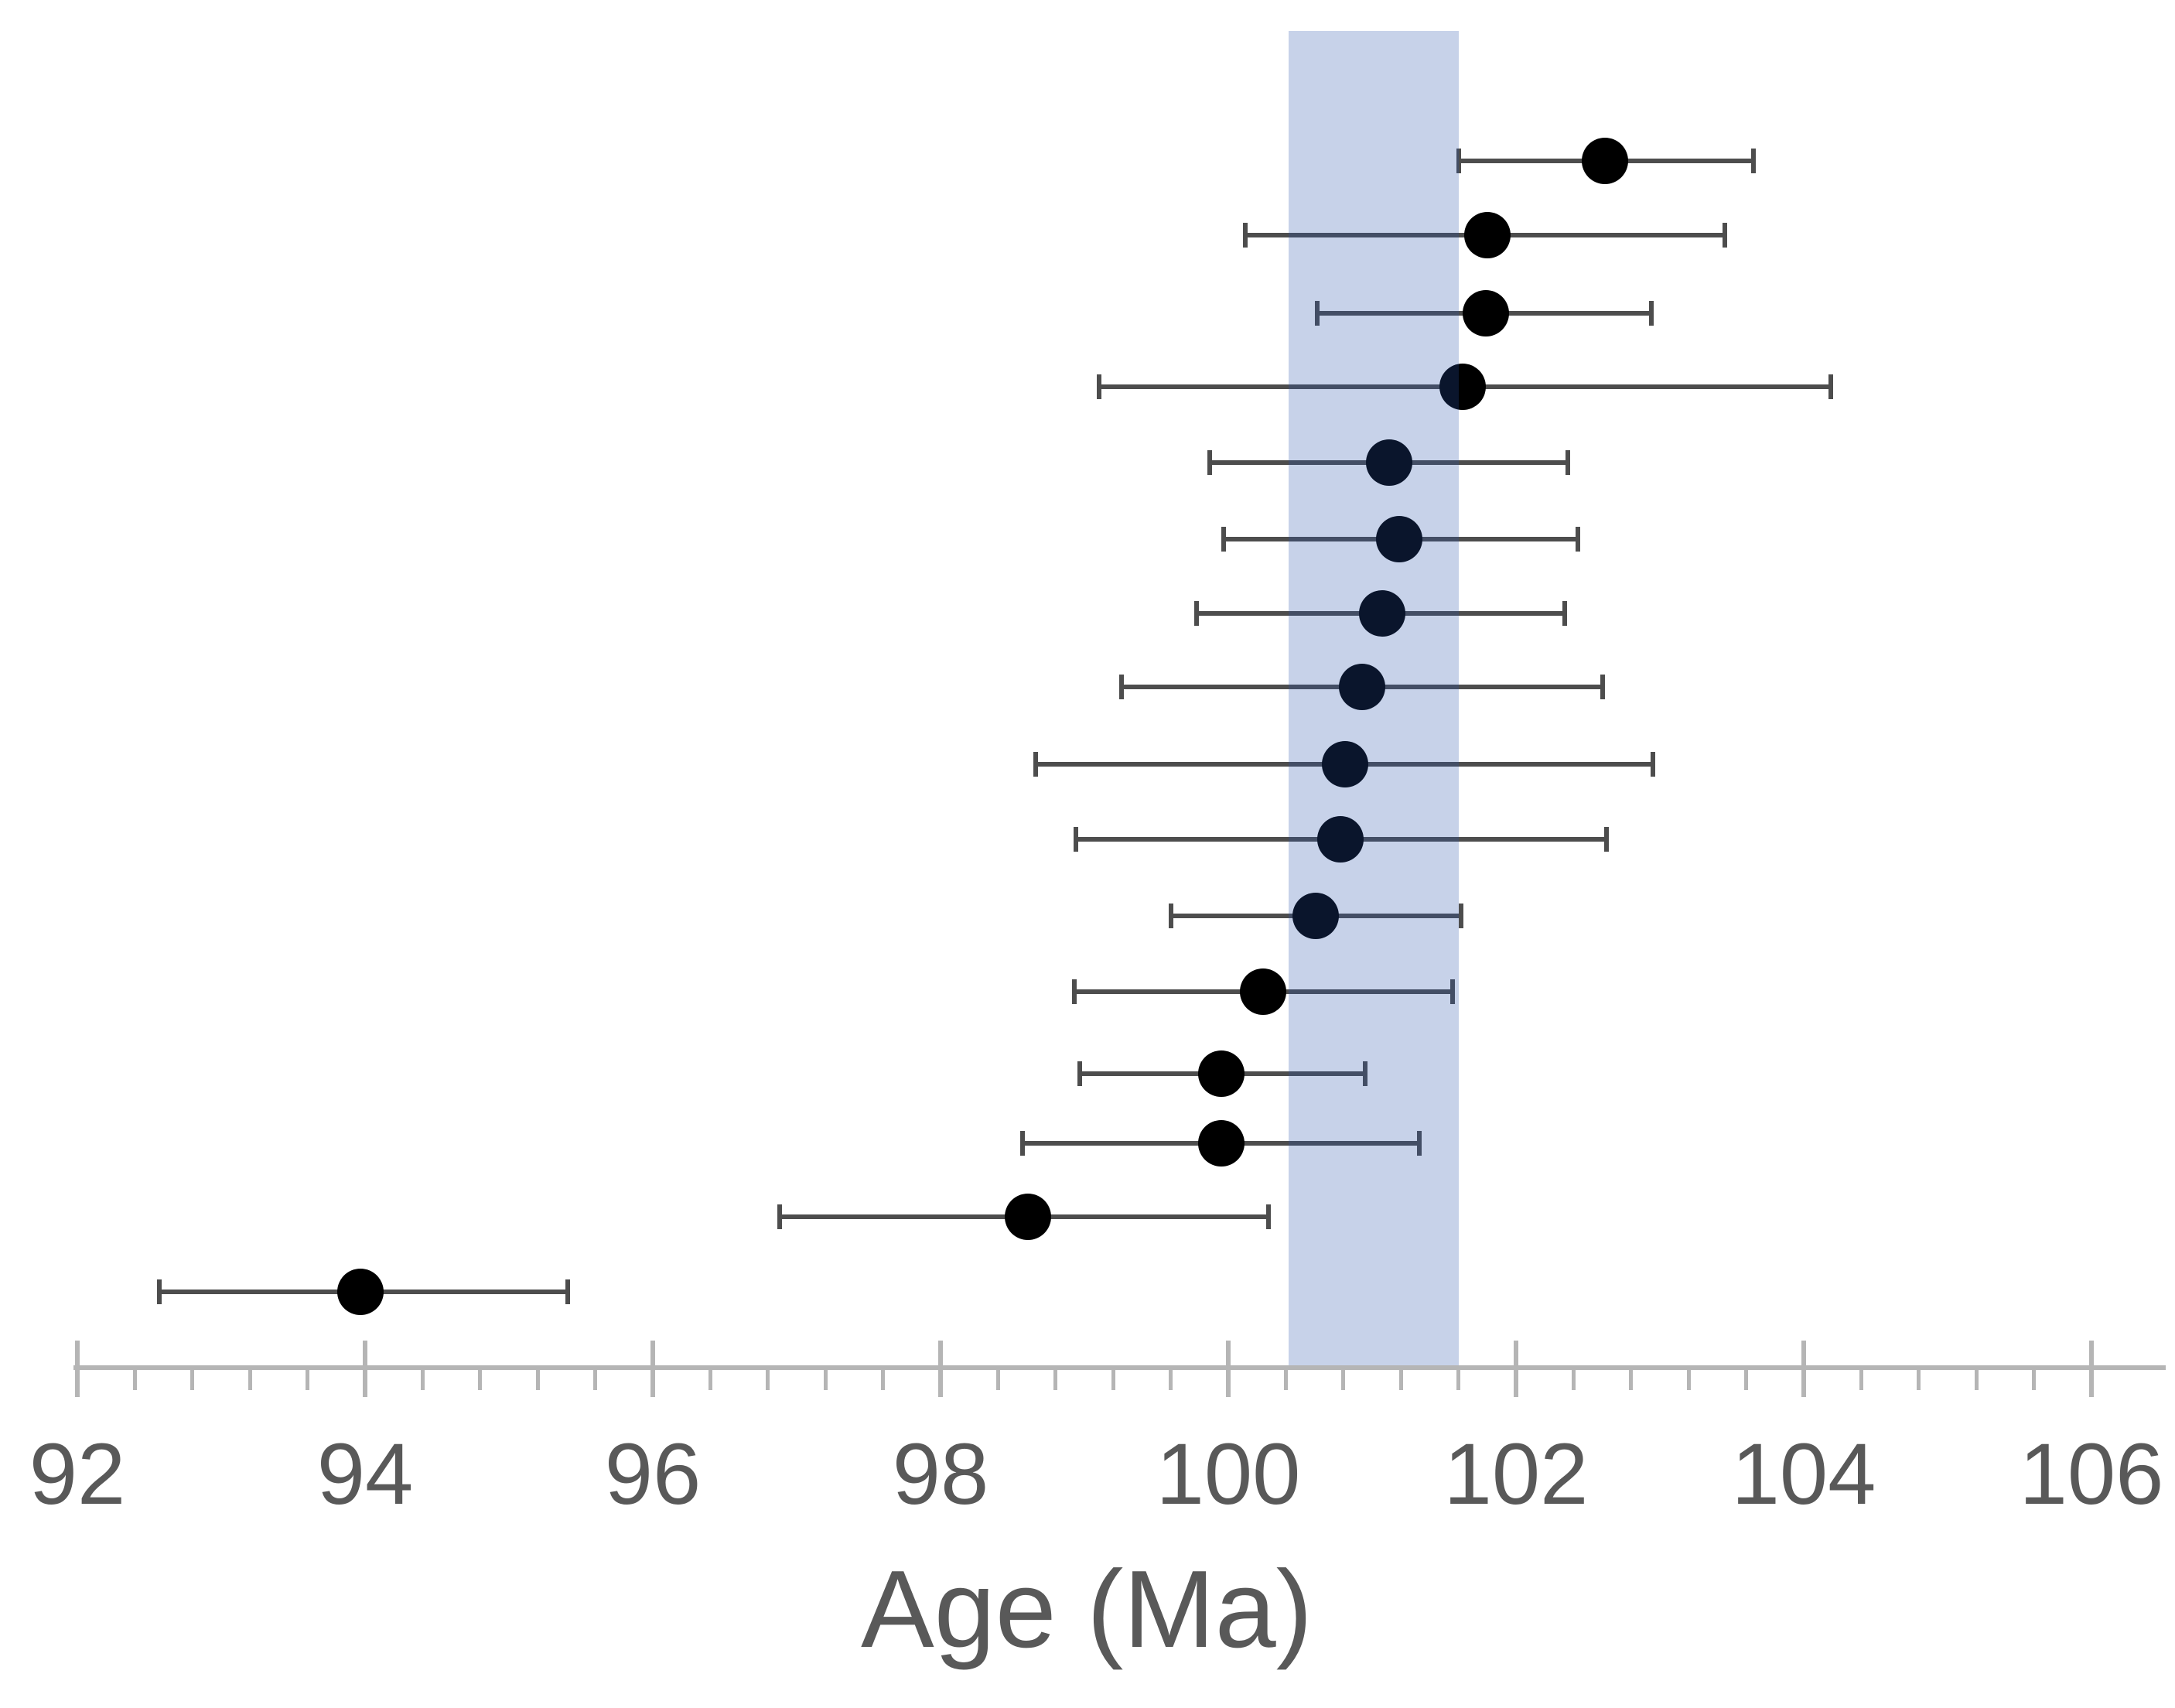  Describe the element at coordinates (1087, 1610) in the screenshot. I see `x-axis-title: Age (Ma)` at that location.